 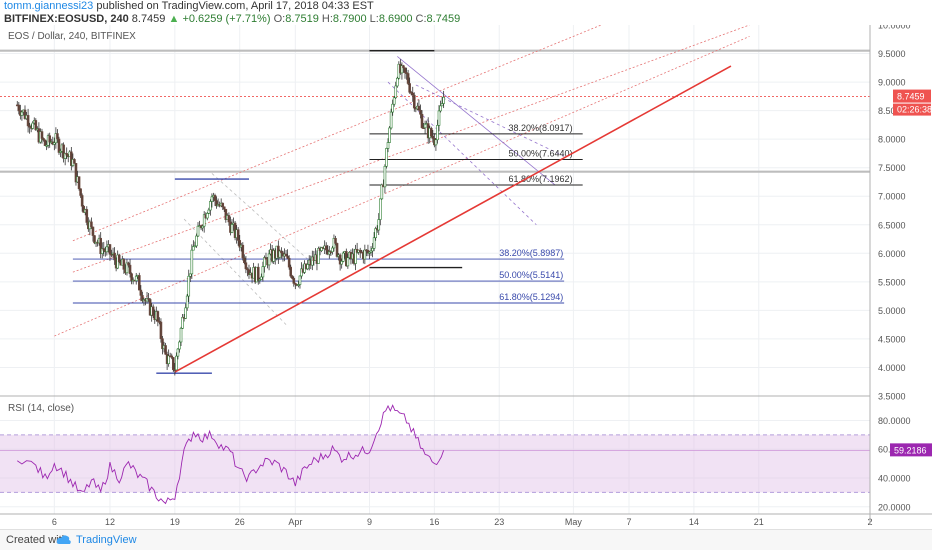 I want to click on price-tick-label: 9.0000, so click(x=892, y=83).